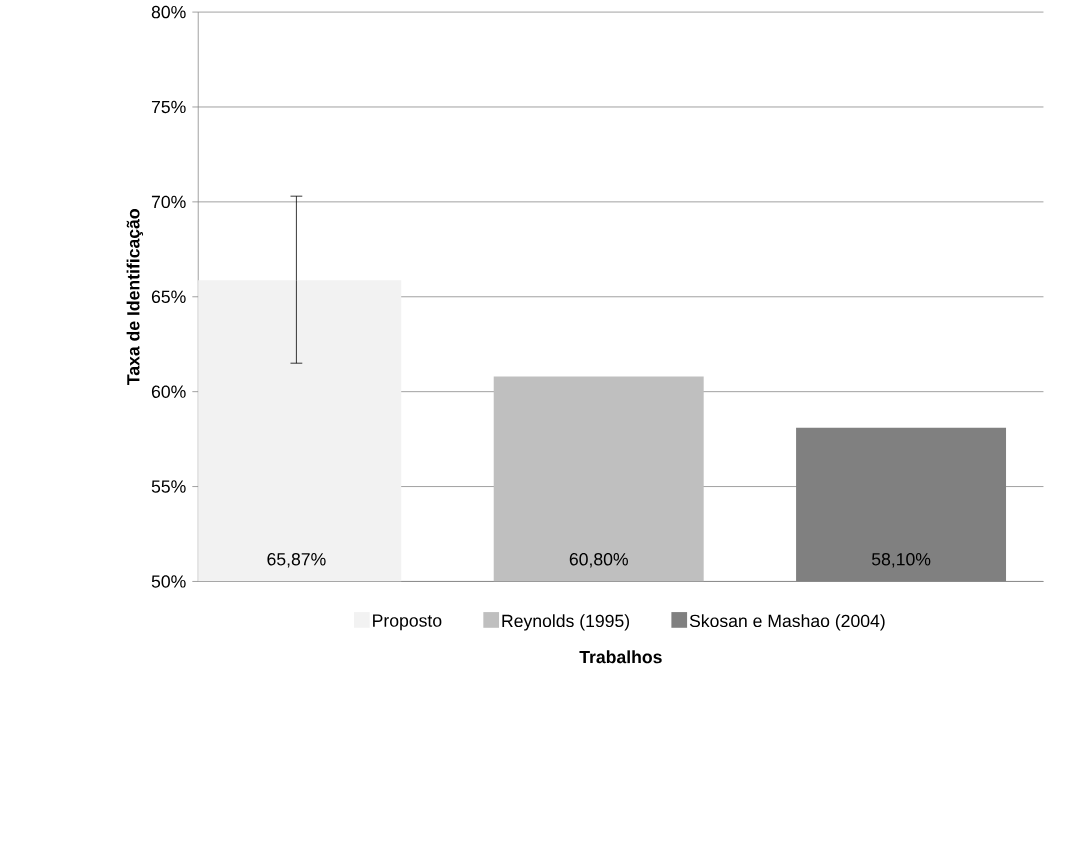 The height and width of the screenshot is (866, 1067). Describe the element at coordinates (168, 391) in the screenshot. I see `y-tick-label: 60%` at that location.